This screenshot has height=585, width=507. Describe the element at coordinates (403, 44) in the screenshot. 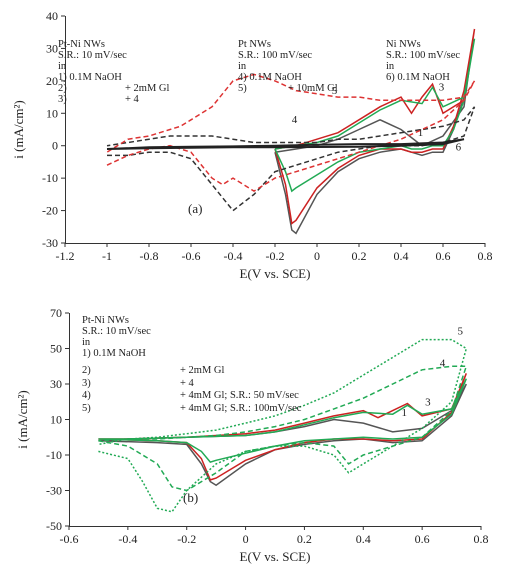

I see `annotation-line: Ni NWs` at that location.